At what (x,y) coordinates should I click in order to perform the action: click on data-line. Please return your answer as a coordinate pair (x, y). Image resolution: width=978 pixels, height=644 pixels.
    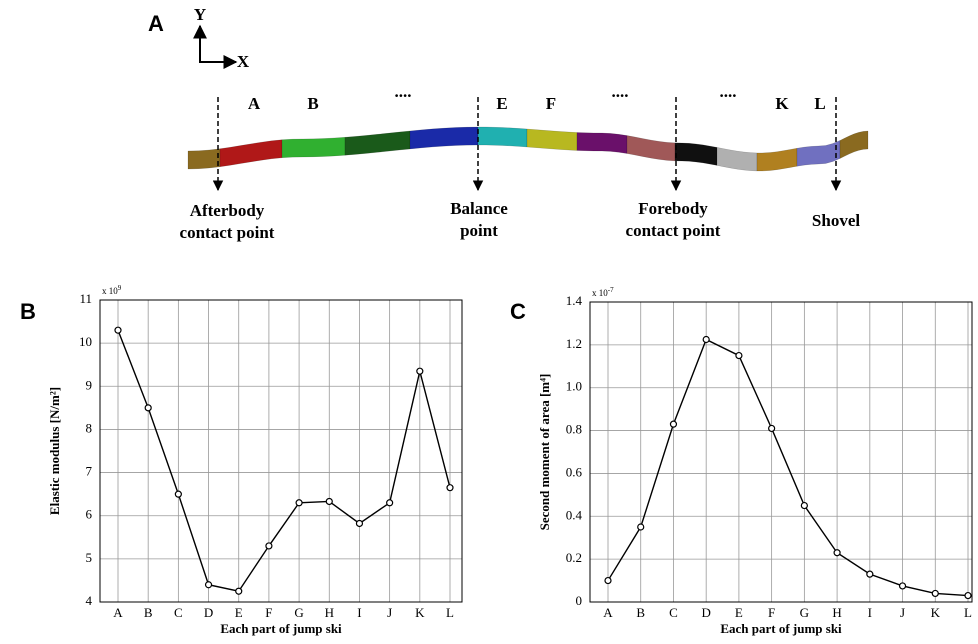
    Looking at the image, I should click on (284, 460).